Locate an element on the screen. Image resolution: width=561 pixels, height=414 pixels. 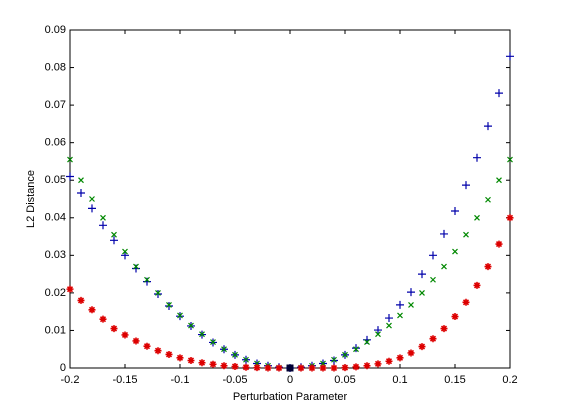
y-tick-label: 0.09 is located at coordinates (55, 30).